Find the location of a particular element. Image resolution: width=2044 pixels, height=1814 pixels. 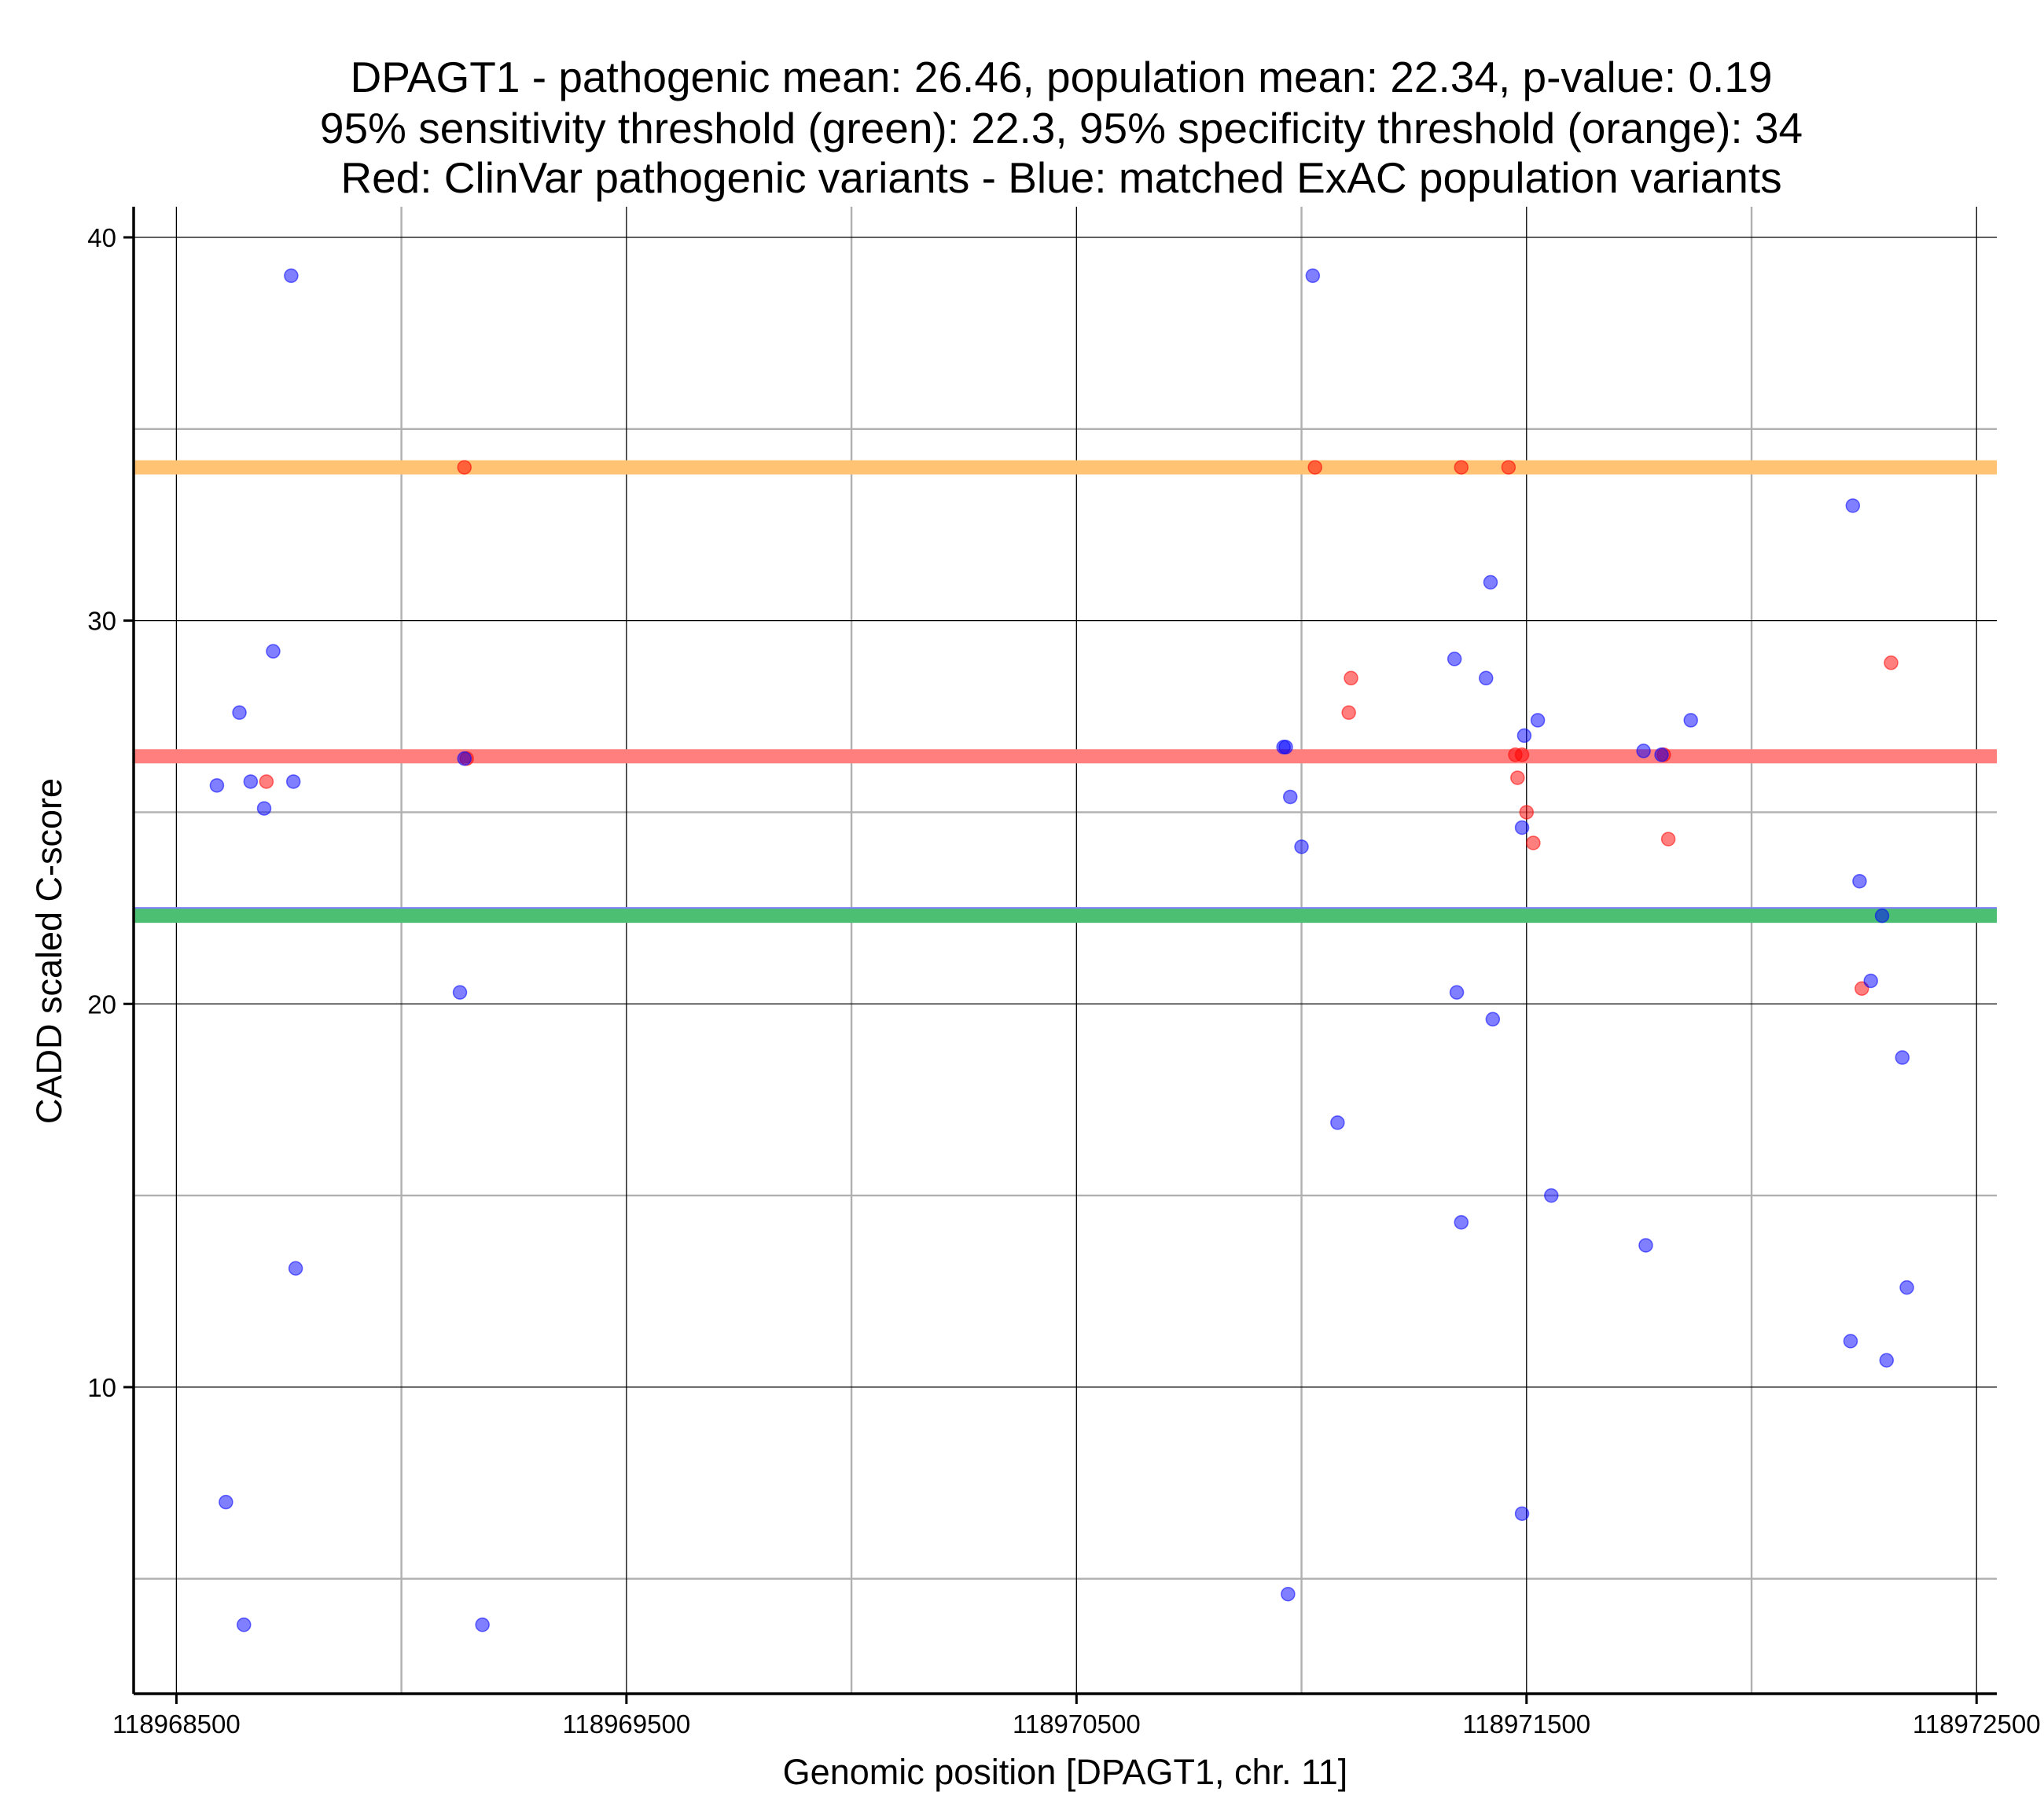

x-tick-label: 118970500 is located at coordinates (1077, 1724).